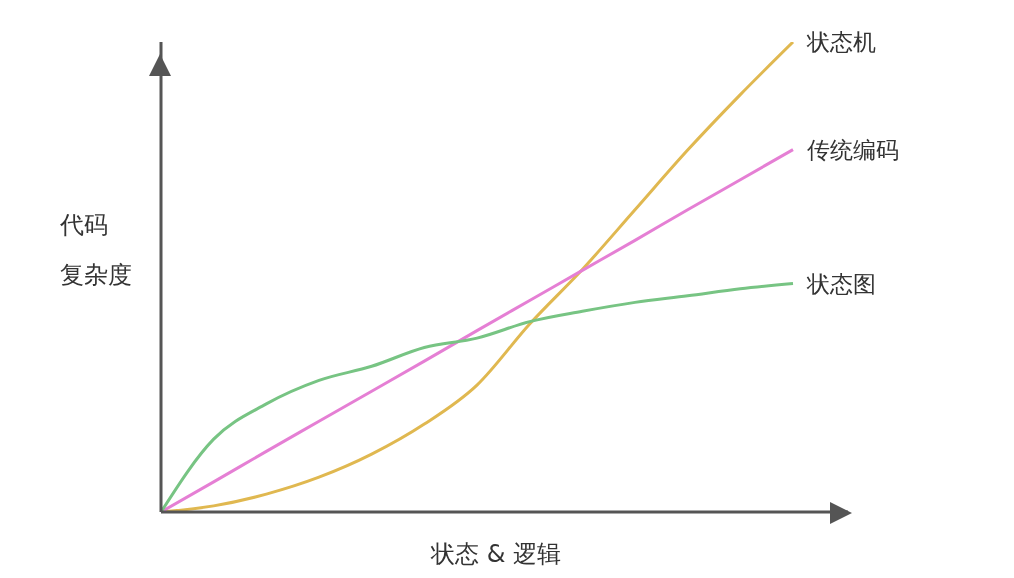  Describe the element at coordinates (496, 554) in the screenshot. I see `x-axis-title: 状态 & 逻辑` at that location.